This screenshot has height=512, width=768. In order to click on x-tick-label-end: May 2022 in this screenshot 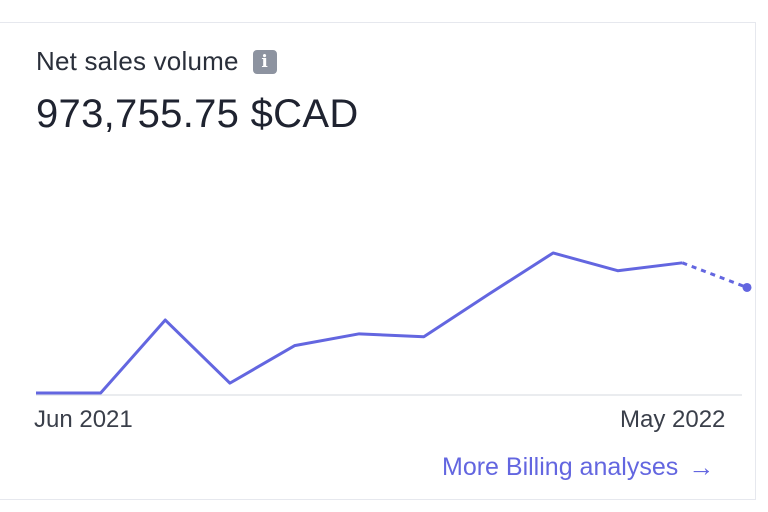, I will do `click(673, 419)`.